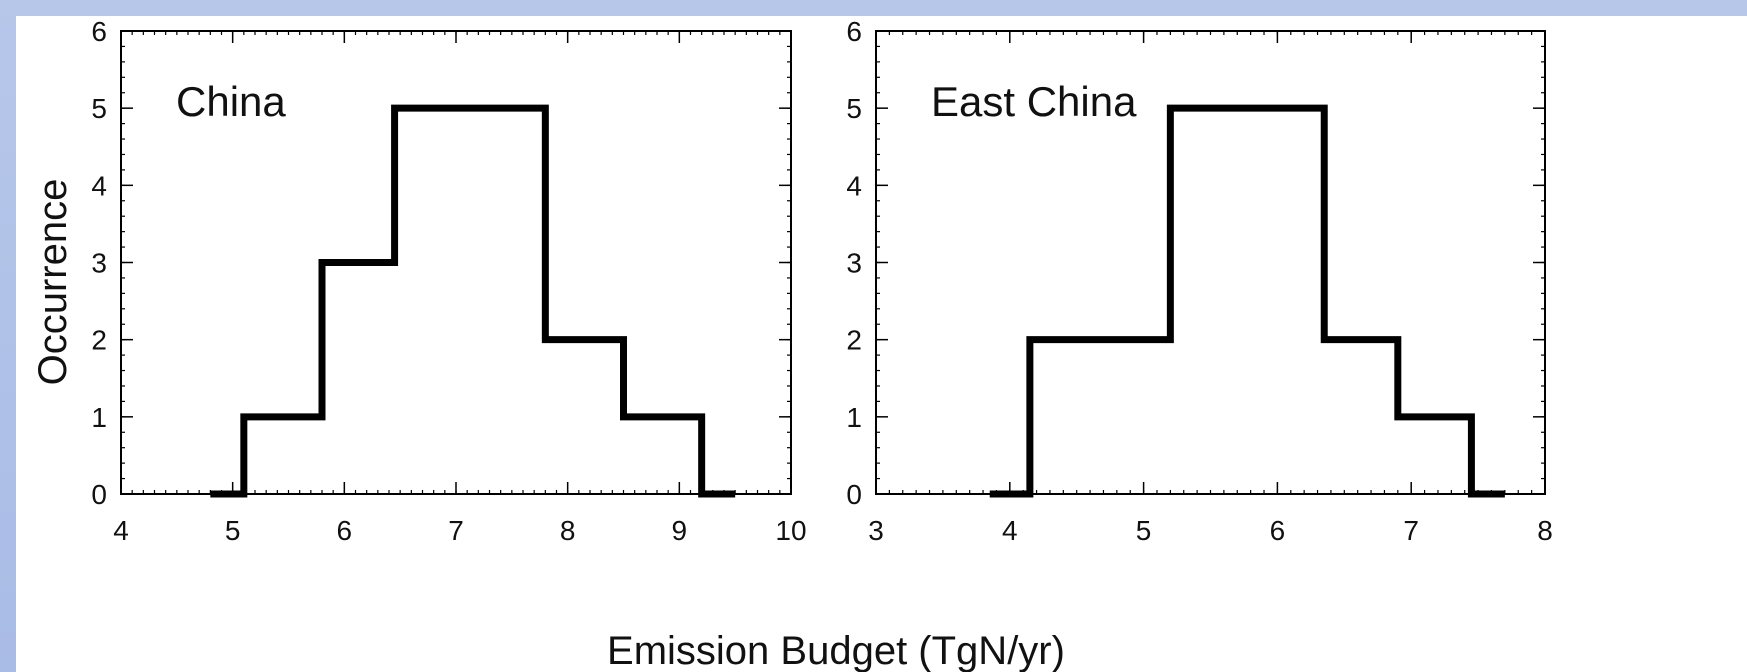 The image size is (1747, 672). What do you see at coordinates (1545, 530) in the screenshot?
I see `panel-2-x-tick-label: 8` at bounding box center [1545, 530].